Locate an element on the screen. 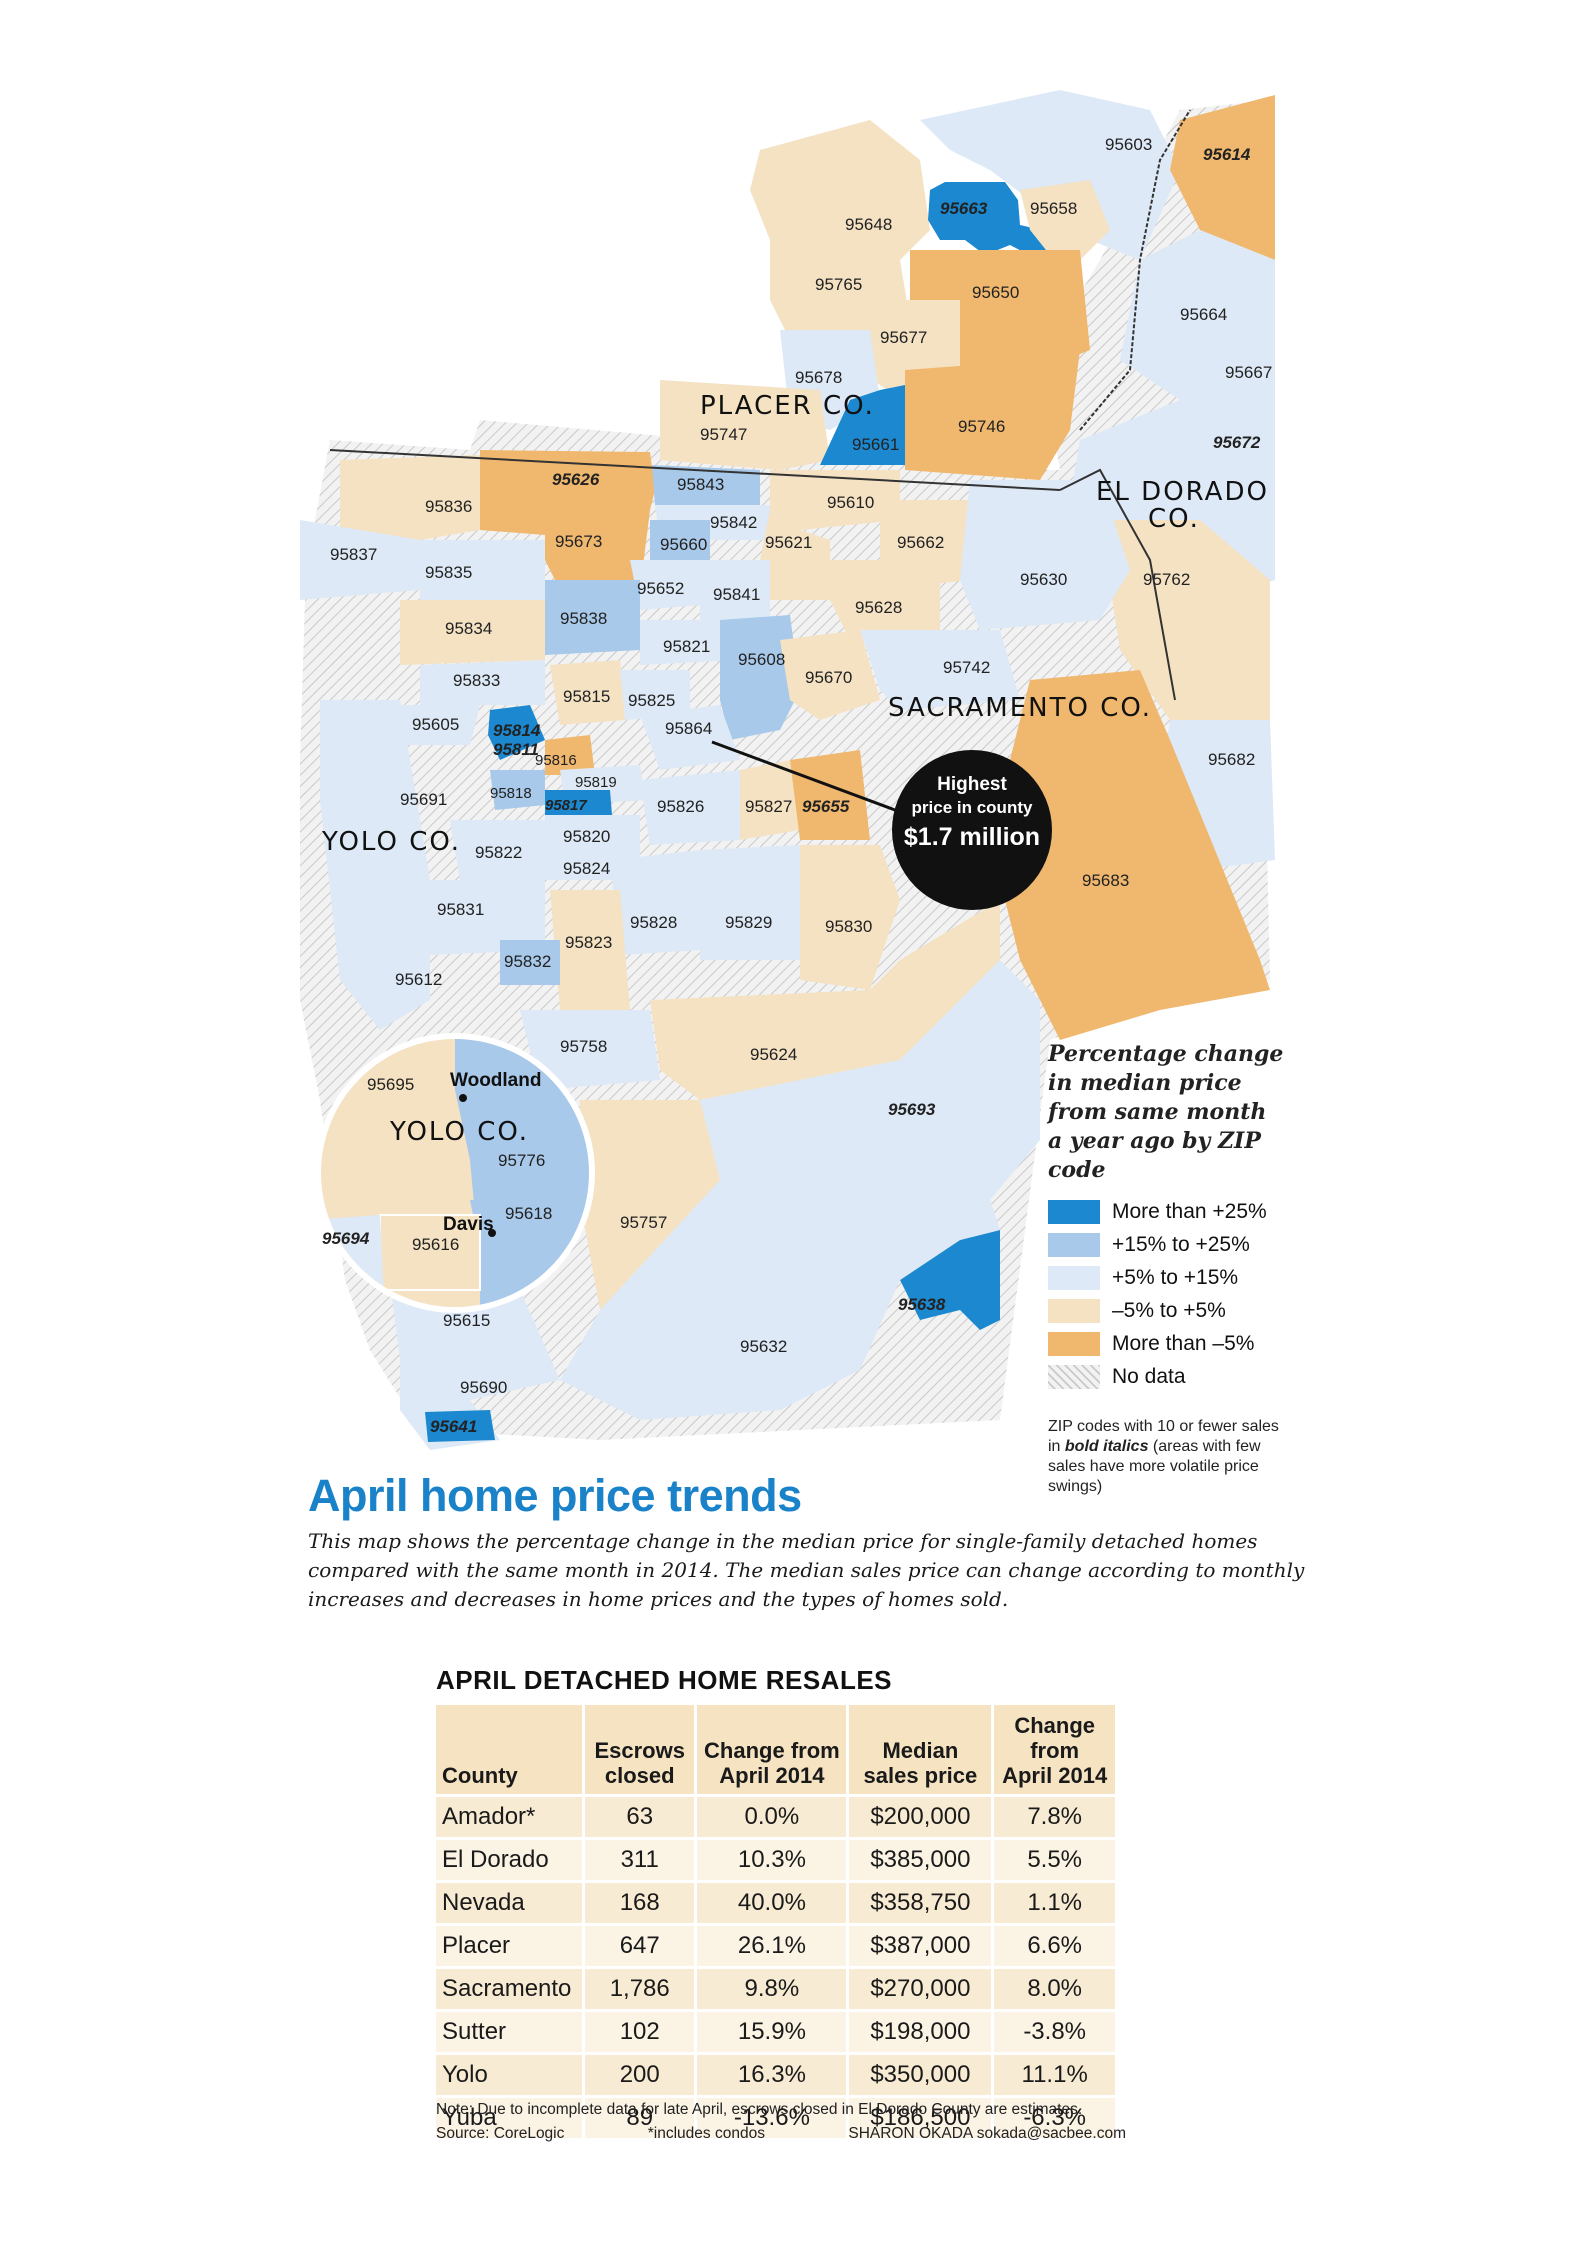 The height and width of the screenshot is (2245, 1587). davis-dot is located at coordinates (492, 1233).